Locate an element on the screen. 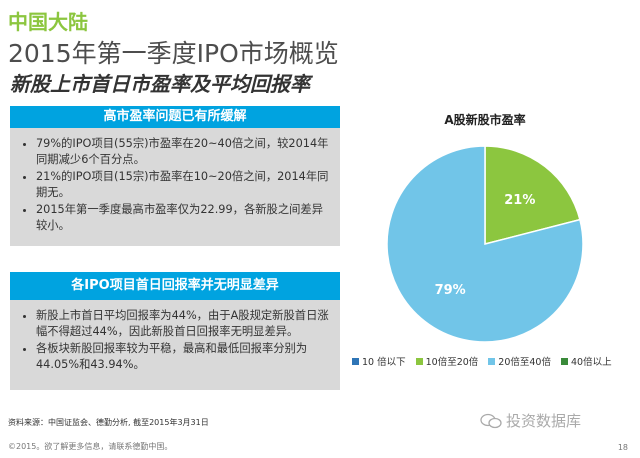  bullet-item: 2015年第一季度最高市盈率仅为22.99，各新股之间差异较小。 is located at coordinates (184, 217).